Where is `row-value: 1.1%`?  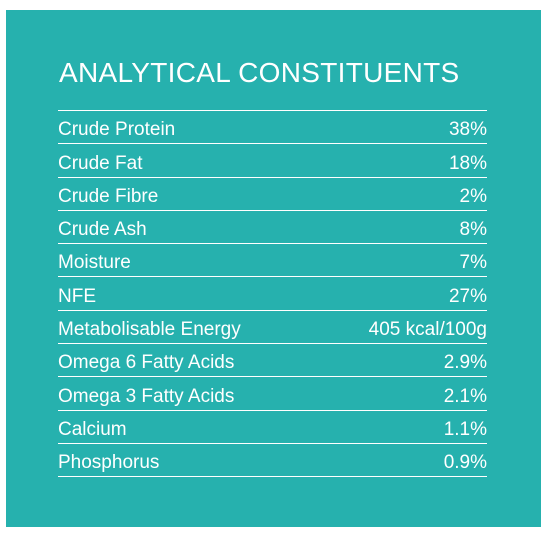 row-value: 1.1% is located at coordinates (465, 429).